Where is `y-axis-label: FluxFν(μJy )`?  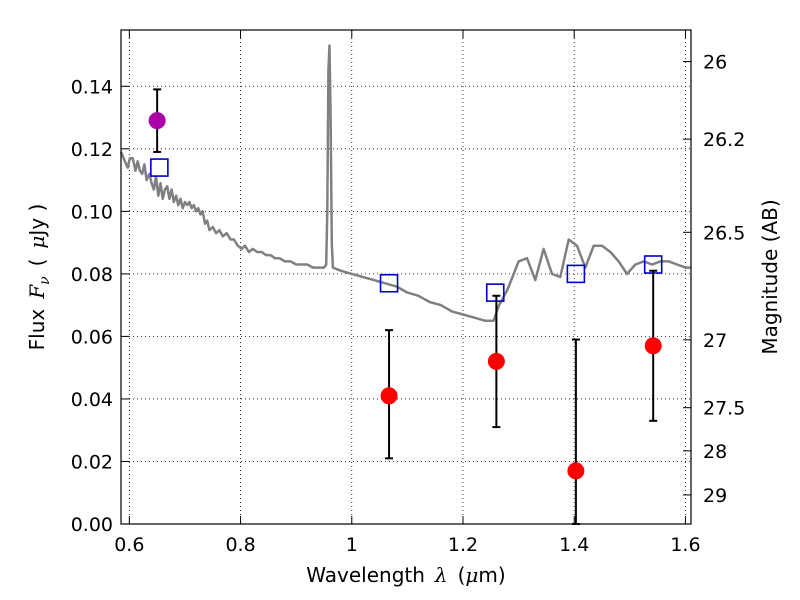
y-axis-label: FluxFν(μJy ) is located at coordinates (39, 277).